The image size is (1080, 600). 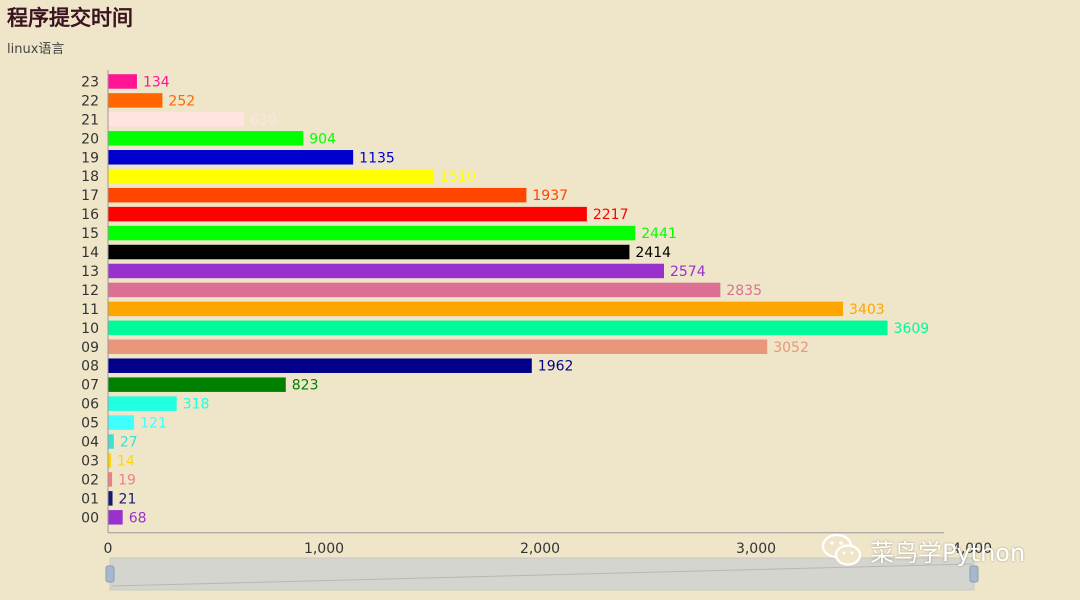 What do you see at coordinates (90, 272) in the screenshot?
I see `category-label: 13` at bounding box center [90, 272].